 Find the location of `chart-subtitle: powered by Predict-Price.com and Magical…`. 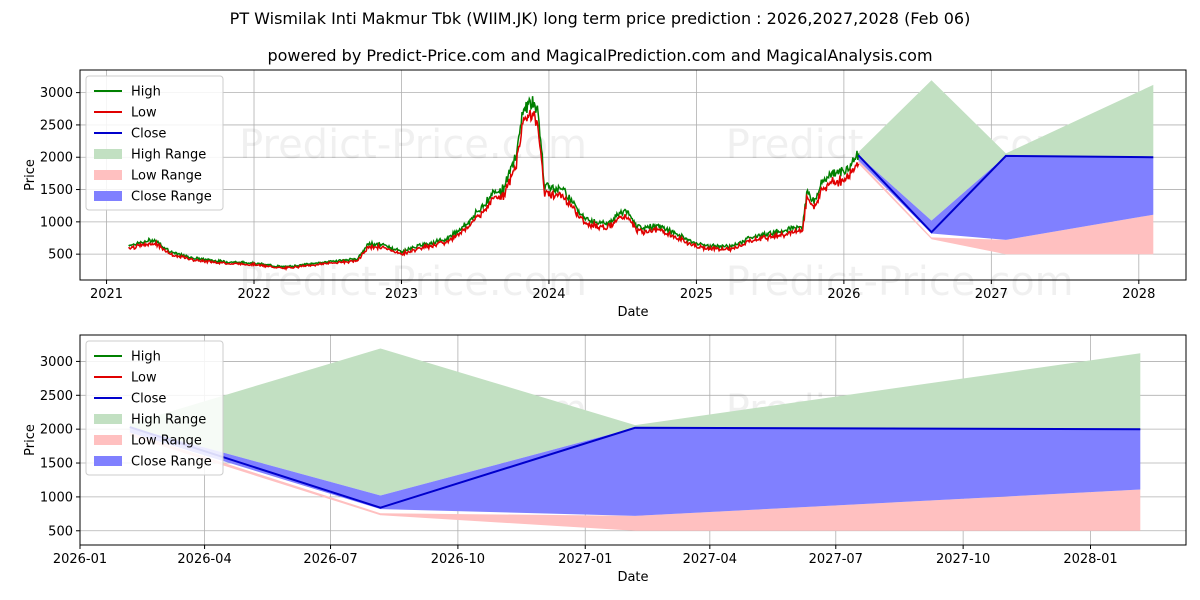

chart-subtitle: powered by Predict-Price.com and Magical… is located at coordinates (600, 55).